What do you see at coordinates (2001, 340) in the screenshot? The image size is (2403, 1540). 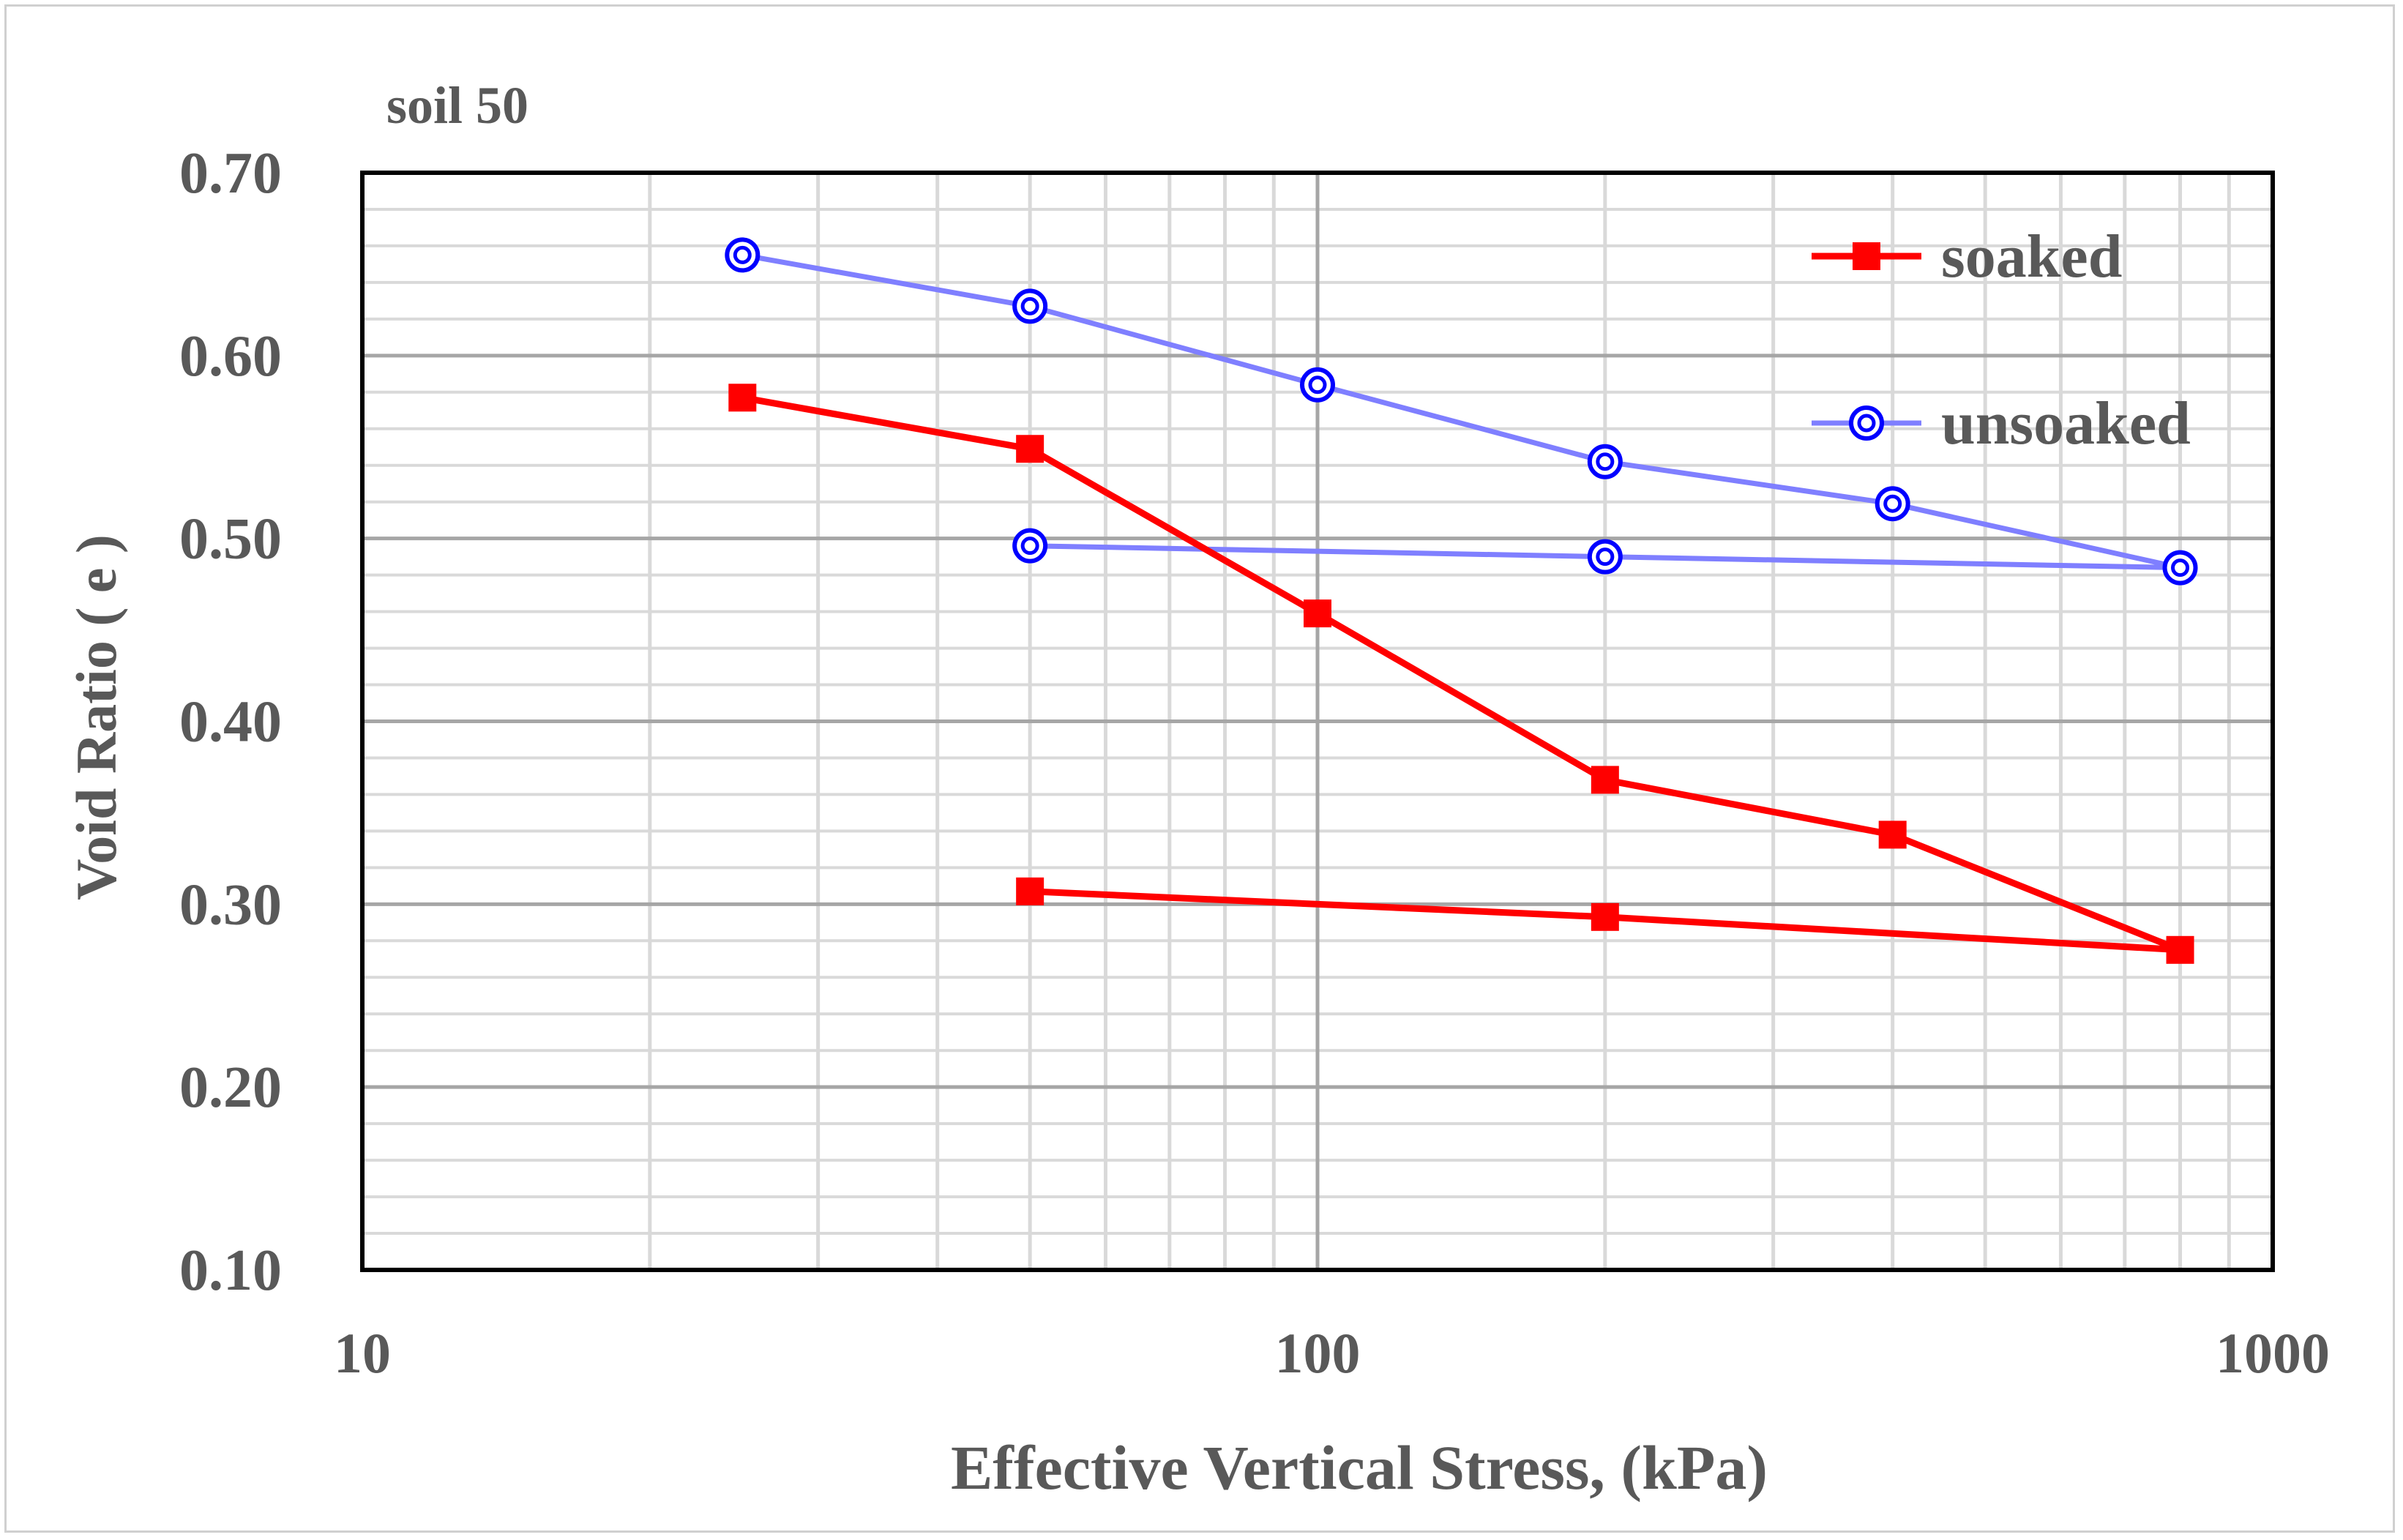 I see `legend: soaked unsoaked` at bounding box center [2001, 340].